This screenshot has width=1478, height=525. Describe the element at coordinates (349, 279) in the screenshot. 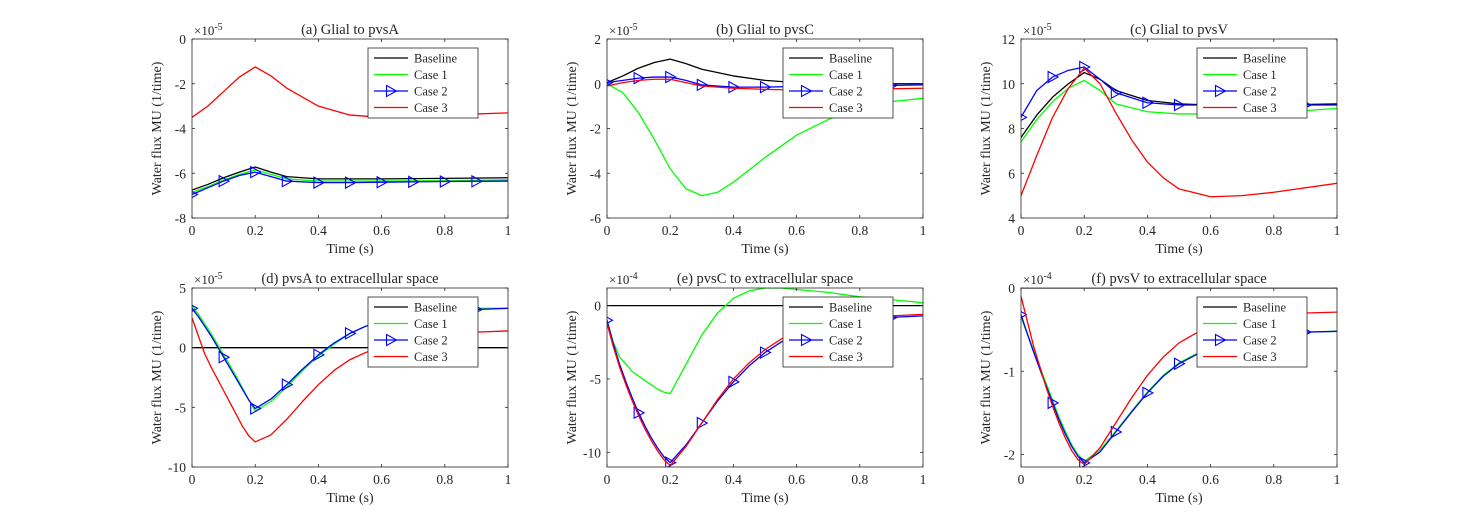

I see `panel-title: (d) pvsA to extracellular space` at that location.